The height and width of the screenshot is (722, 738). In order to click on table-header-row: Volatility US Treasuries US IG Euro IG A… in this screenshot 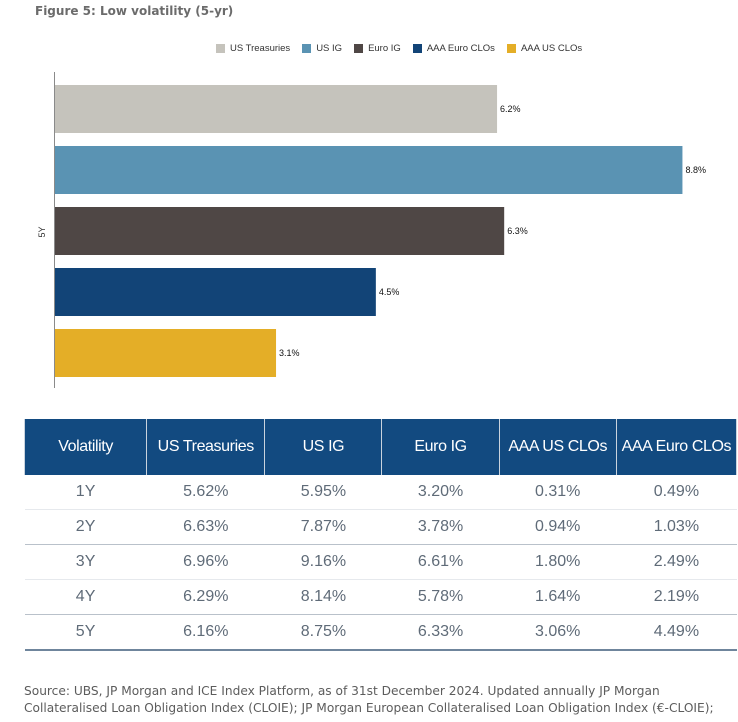, I will do `click(380, 447)`.